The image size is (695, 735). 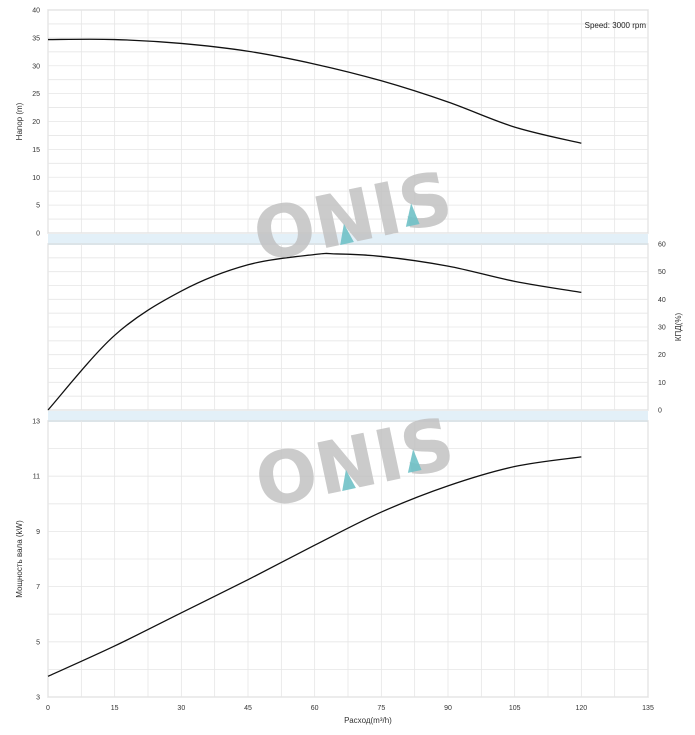 What do you see at coordinates (515, 708) in the screenshot?
I see `x-tick-label: 105` at bounding box center [515, 708].